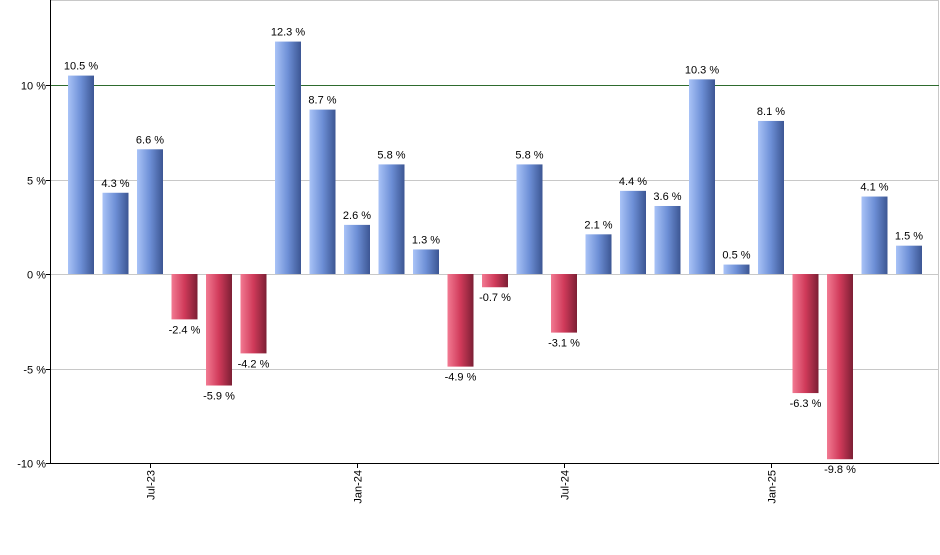 The image size is (940, 555). Describe the element at coordinates (461, 378) in the screenshot. I see `data-label: -4.9 %` at that location.